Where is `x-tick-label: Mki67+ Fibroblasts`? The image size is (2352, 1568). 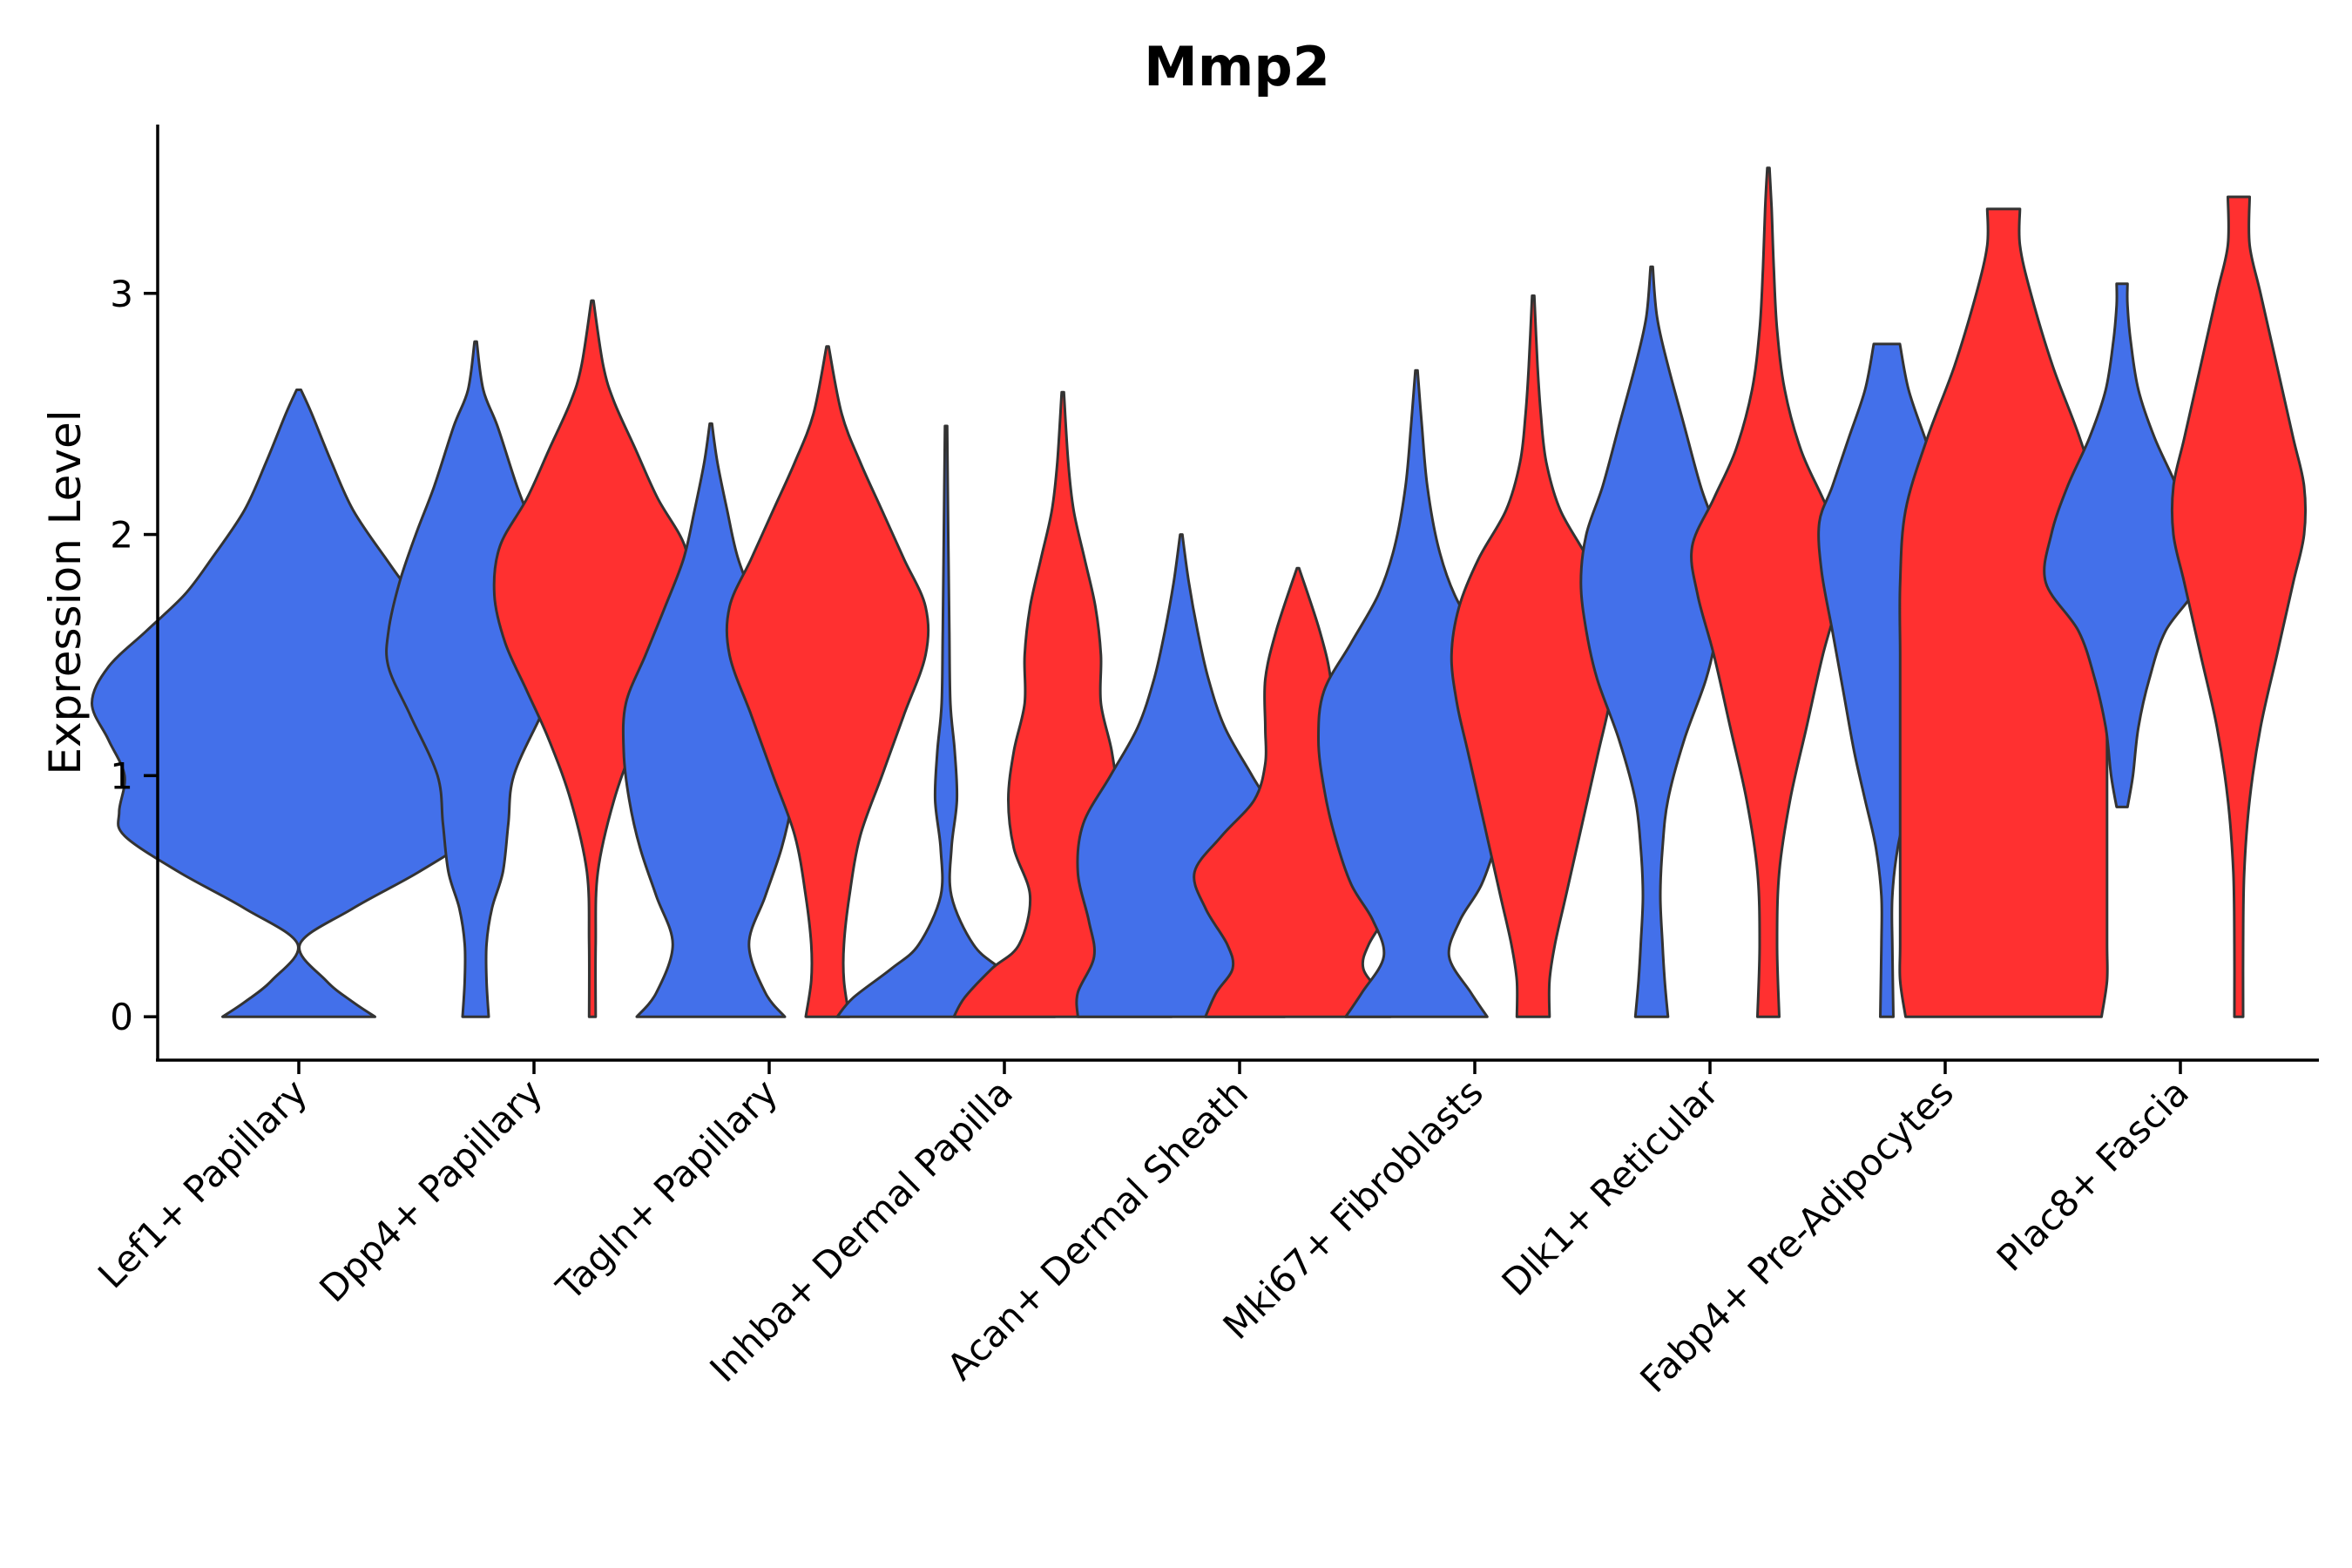
x-tick-label: Mki67+ Fibroblasts is located at coordinates (1353, 1209).